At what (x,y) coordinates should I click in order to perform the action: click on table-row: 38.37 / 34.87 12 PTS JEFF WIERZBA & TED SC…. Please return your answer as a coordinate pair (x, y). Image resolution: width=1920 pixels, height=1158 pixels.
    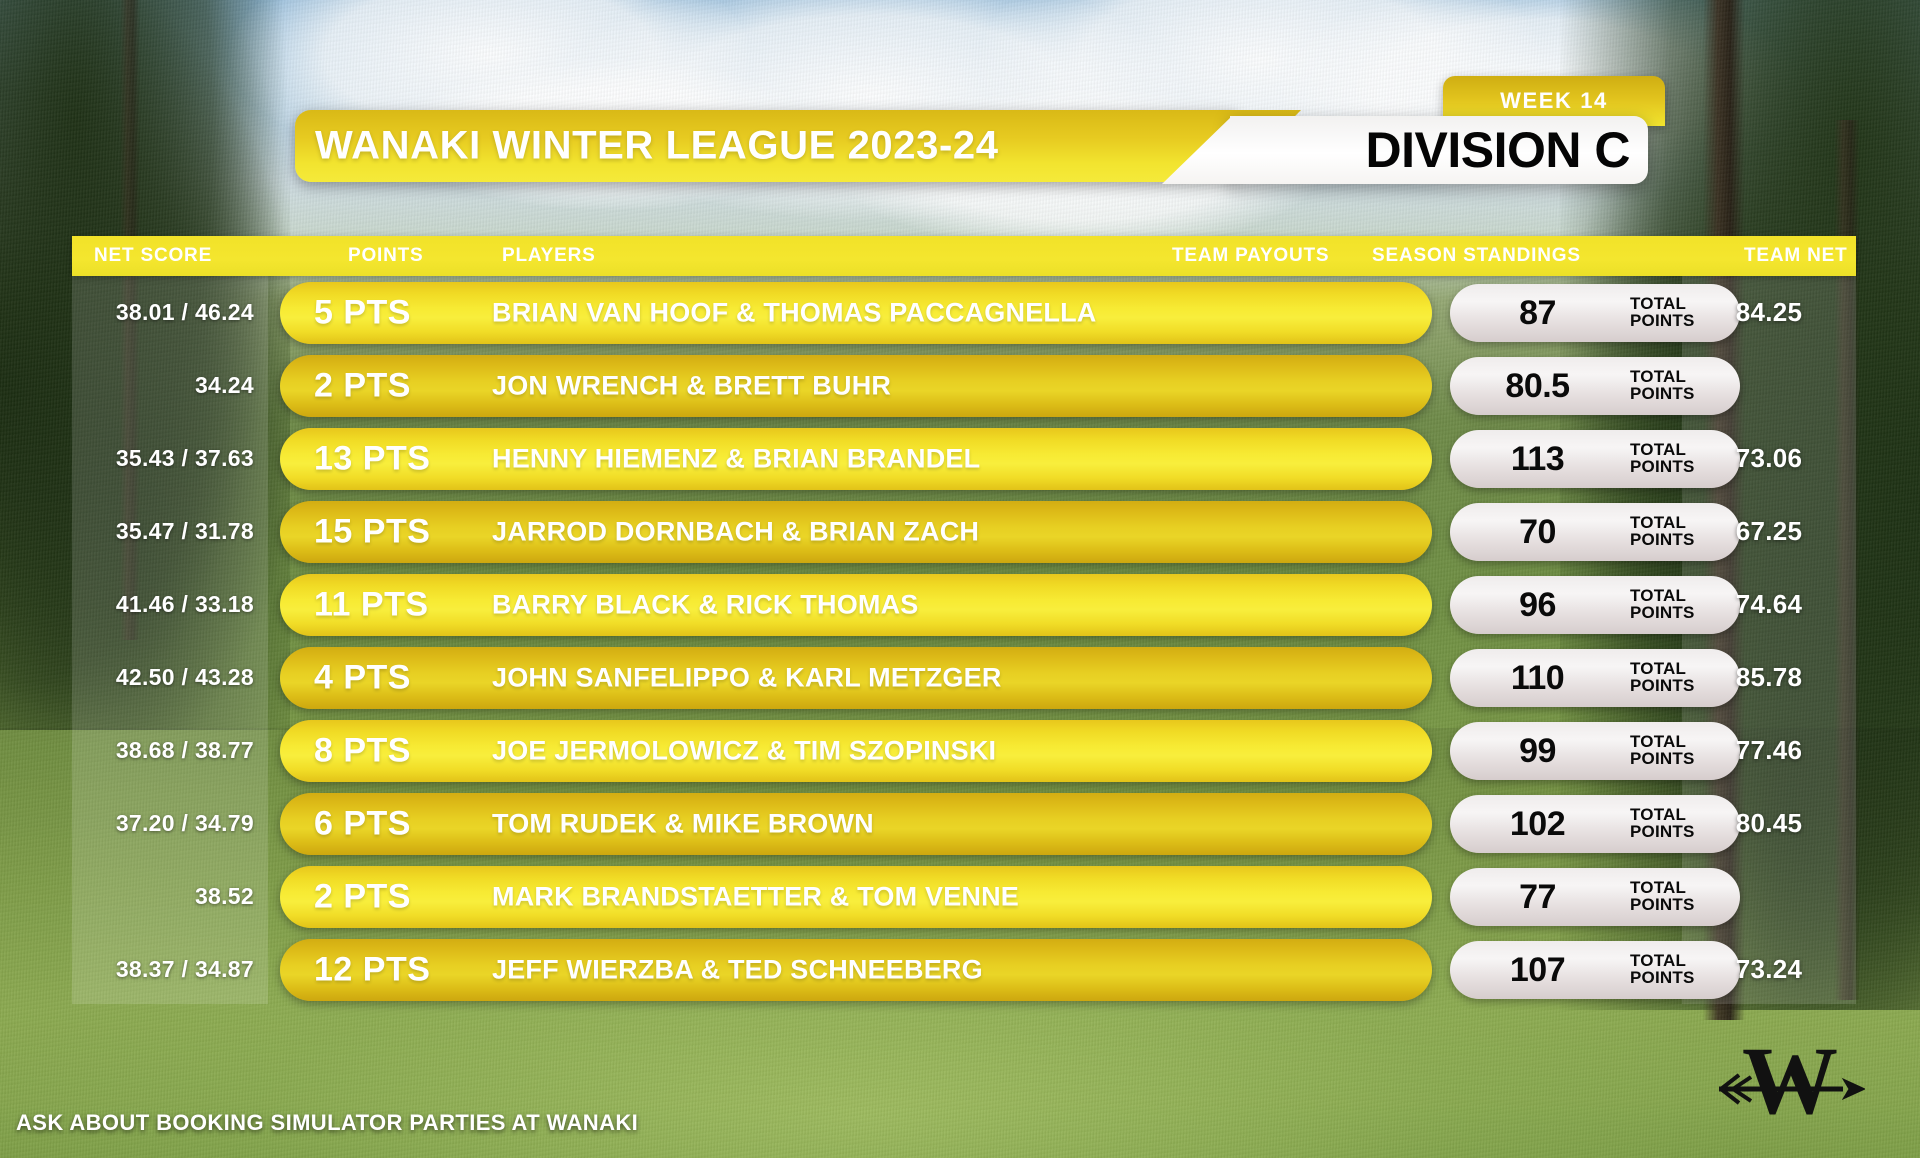
    Looking at the image, I should click on (964, 969).